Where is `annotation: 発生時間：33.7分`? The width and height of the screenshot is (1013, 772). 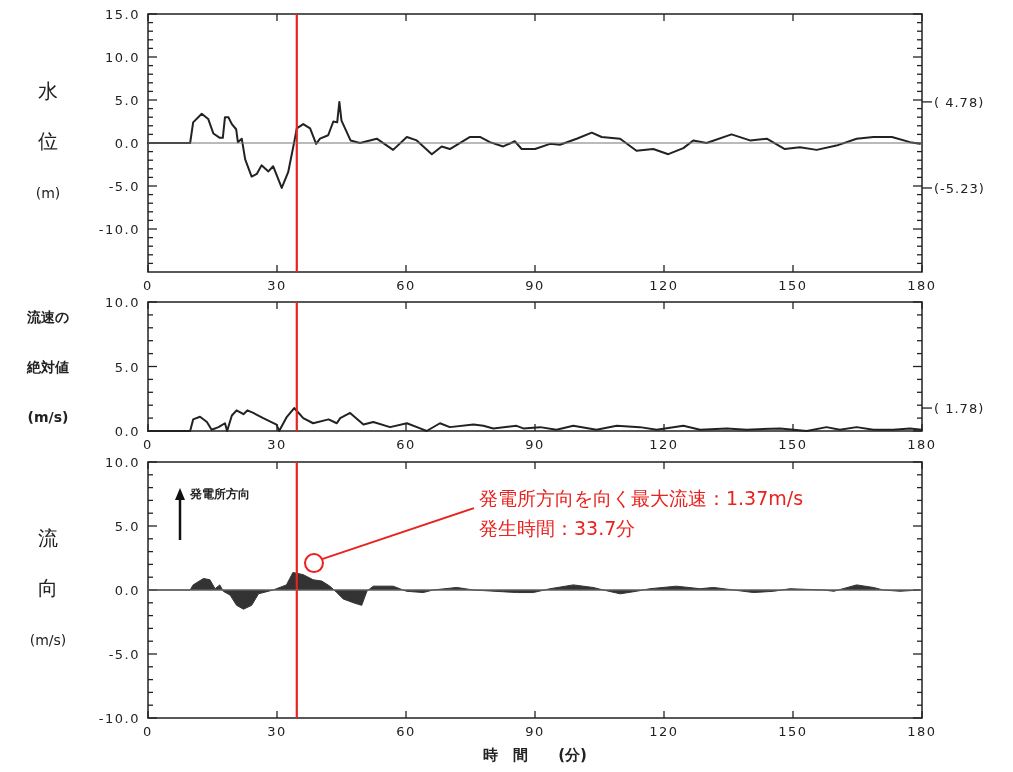
annotation: 発生時間：33.7分 is located at coordinates (557, 528).